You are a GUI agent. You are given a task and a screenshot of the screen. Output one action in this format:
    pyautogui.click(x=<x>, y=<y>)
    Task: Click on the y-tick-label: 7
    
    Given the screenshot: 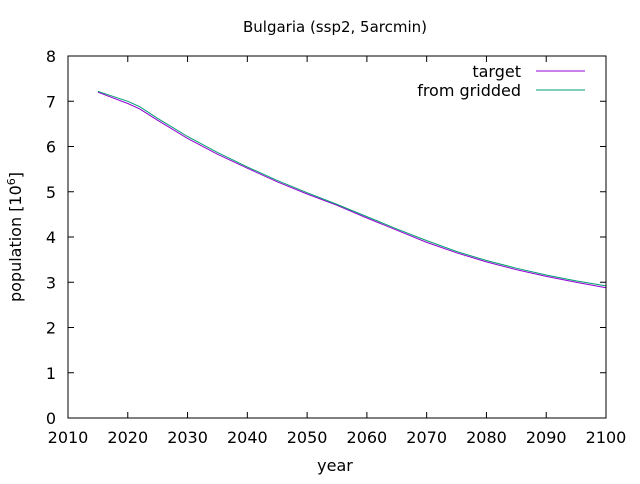 What is the action you would take?
    pyautogui.click(x=51, y=101)
    